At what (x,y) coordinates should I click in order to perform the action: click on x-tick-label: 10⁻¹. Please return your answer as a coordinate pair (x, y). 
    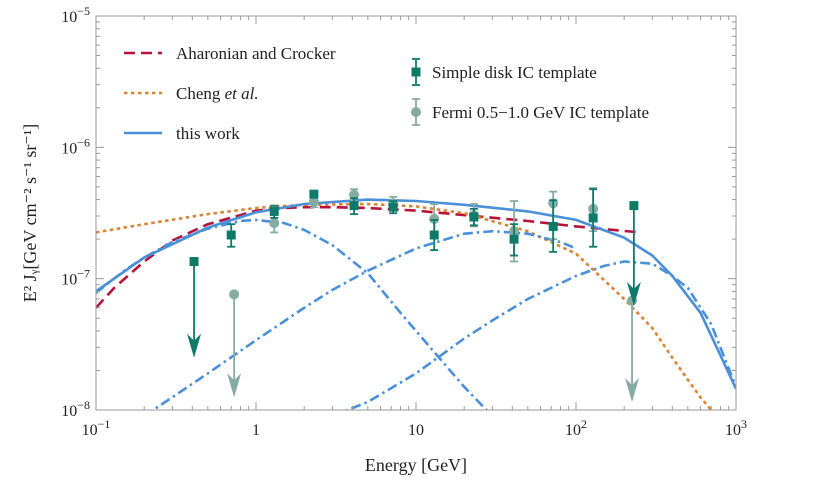
    Looking at the image, I should click on (96, 428).